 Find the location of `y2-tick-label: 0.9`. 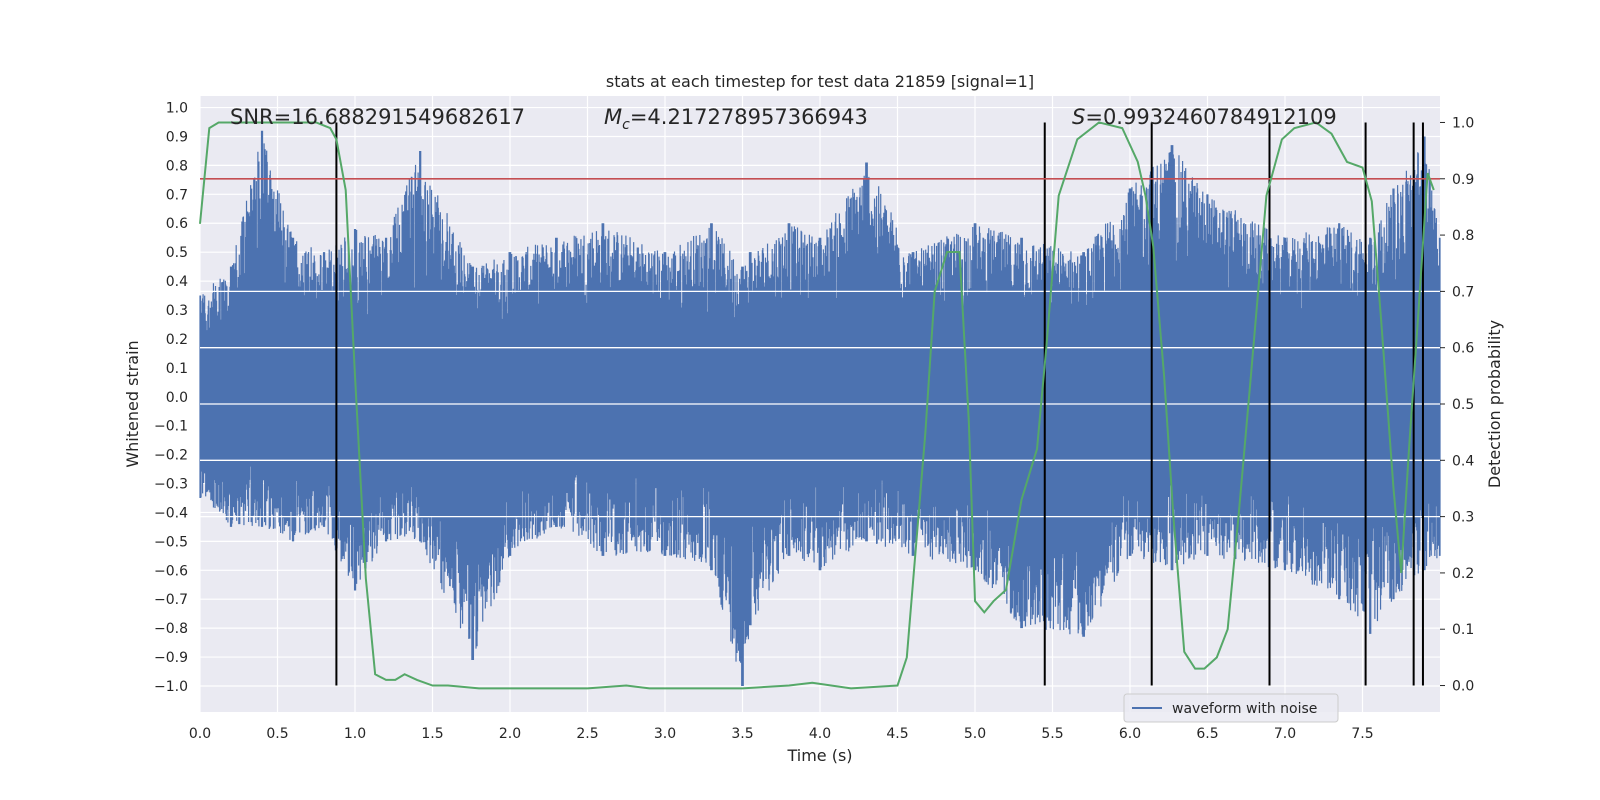

y2-tick-label: 0.9 is located at coordinates (1463, 180).